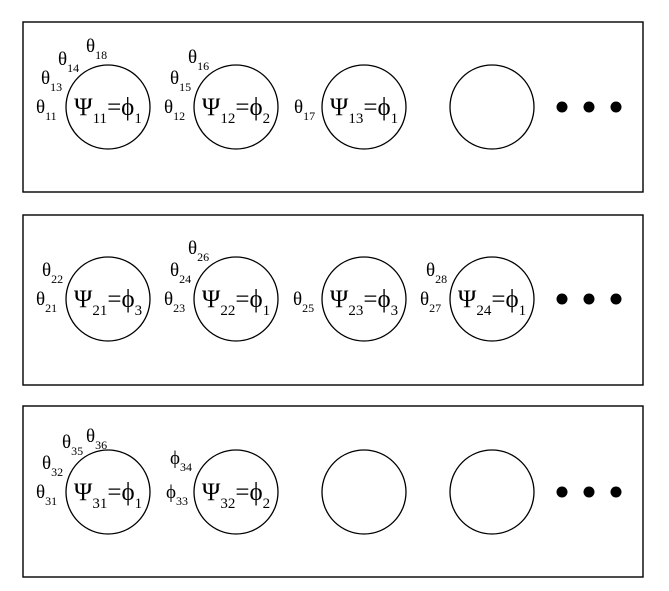  What do you see at coordinates (484, 311) in the screenshot?
I see `psi-subscript: 24` at bounding box center [484, 311].